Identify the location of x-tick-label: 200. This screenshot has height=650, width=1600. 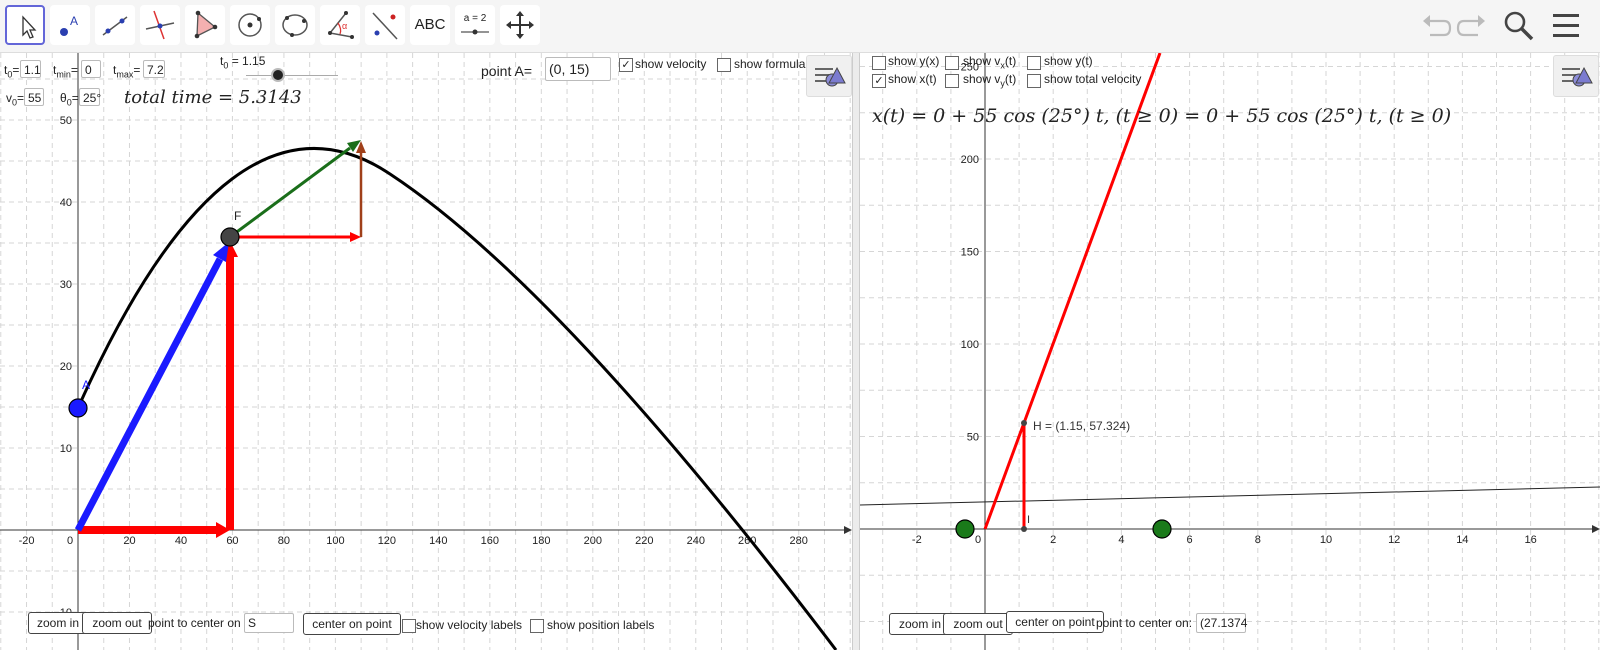
(593, 541).